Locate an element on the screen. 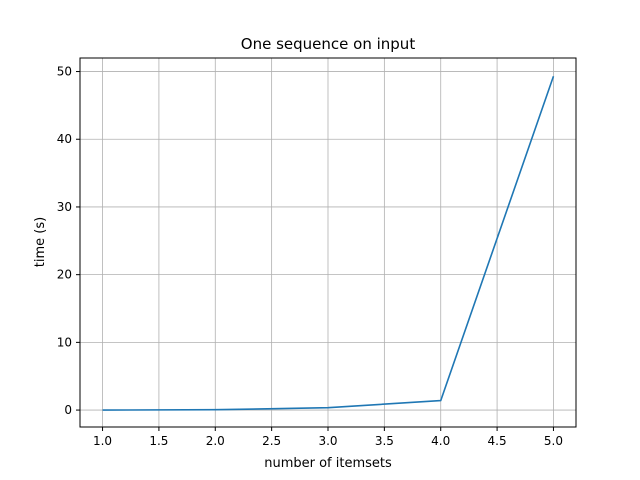  x-tick-label: 3.5 is located at coordinates (384, 441).